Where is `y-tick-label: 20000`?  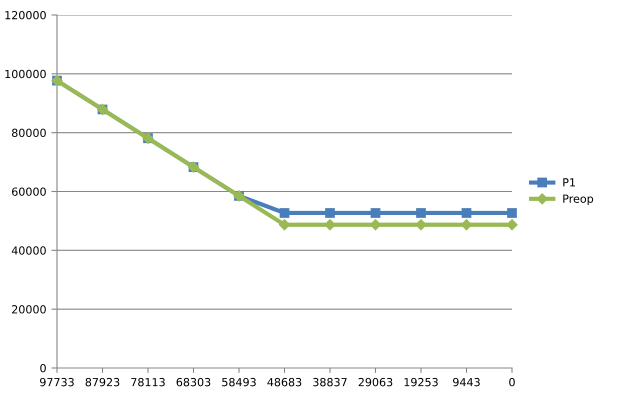
y-tick-label: 20000 is located at coordinates (29, 309).